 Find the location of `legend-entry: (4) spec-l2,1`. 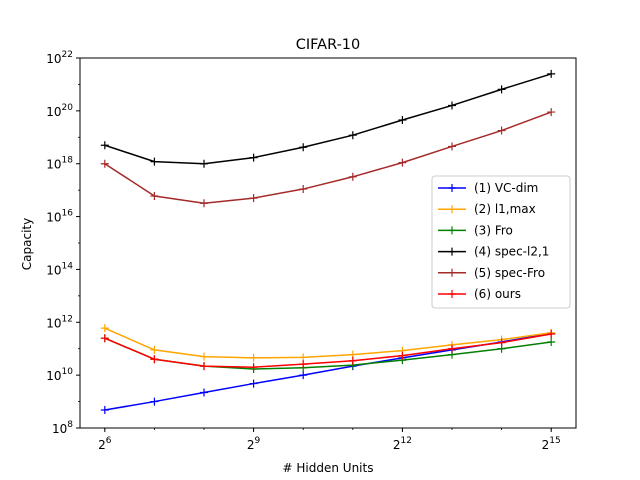

legend-entry: (4) spec-l2,1 is located at coordinates (493, 252).